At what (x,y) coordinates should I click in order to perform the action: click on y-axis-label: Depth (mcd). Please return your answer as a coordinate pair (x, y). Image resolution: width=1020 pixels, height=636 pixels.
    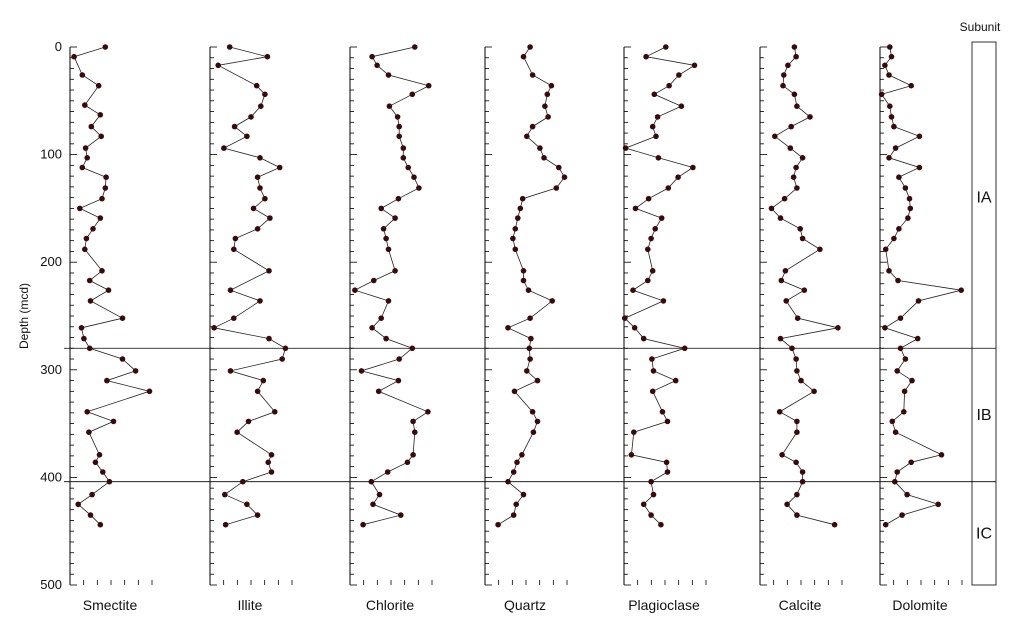
    Looking at the image, I should click on (24, 316).